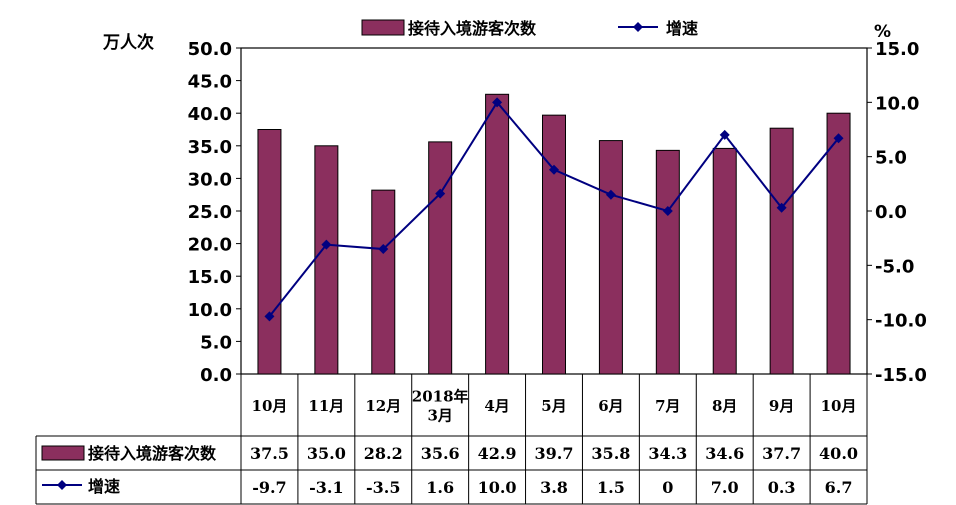 This screenshot has width=956, height=505. I want to click on y-left-tick-label: 10.0, so click(210, 310).